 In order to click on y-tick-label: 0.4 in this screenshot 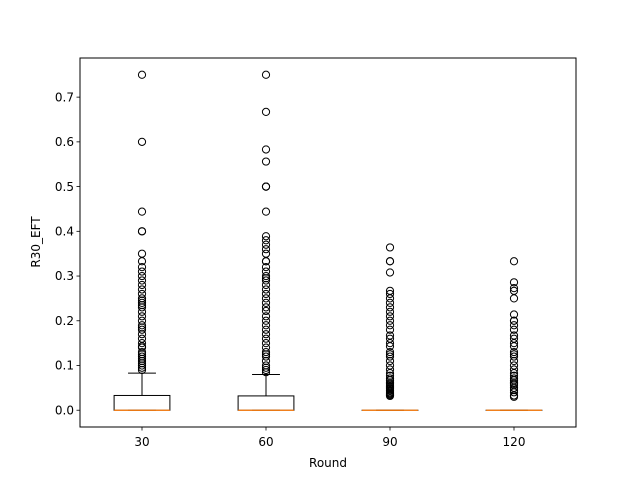, I will do `click(64, 232)`.